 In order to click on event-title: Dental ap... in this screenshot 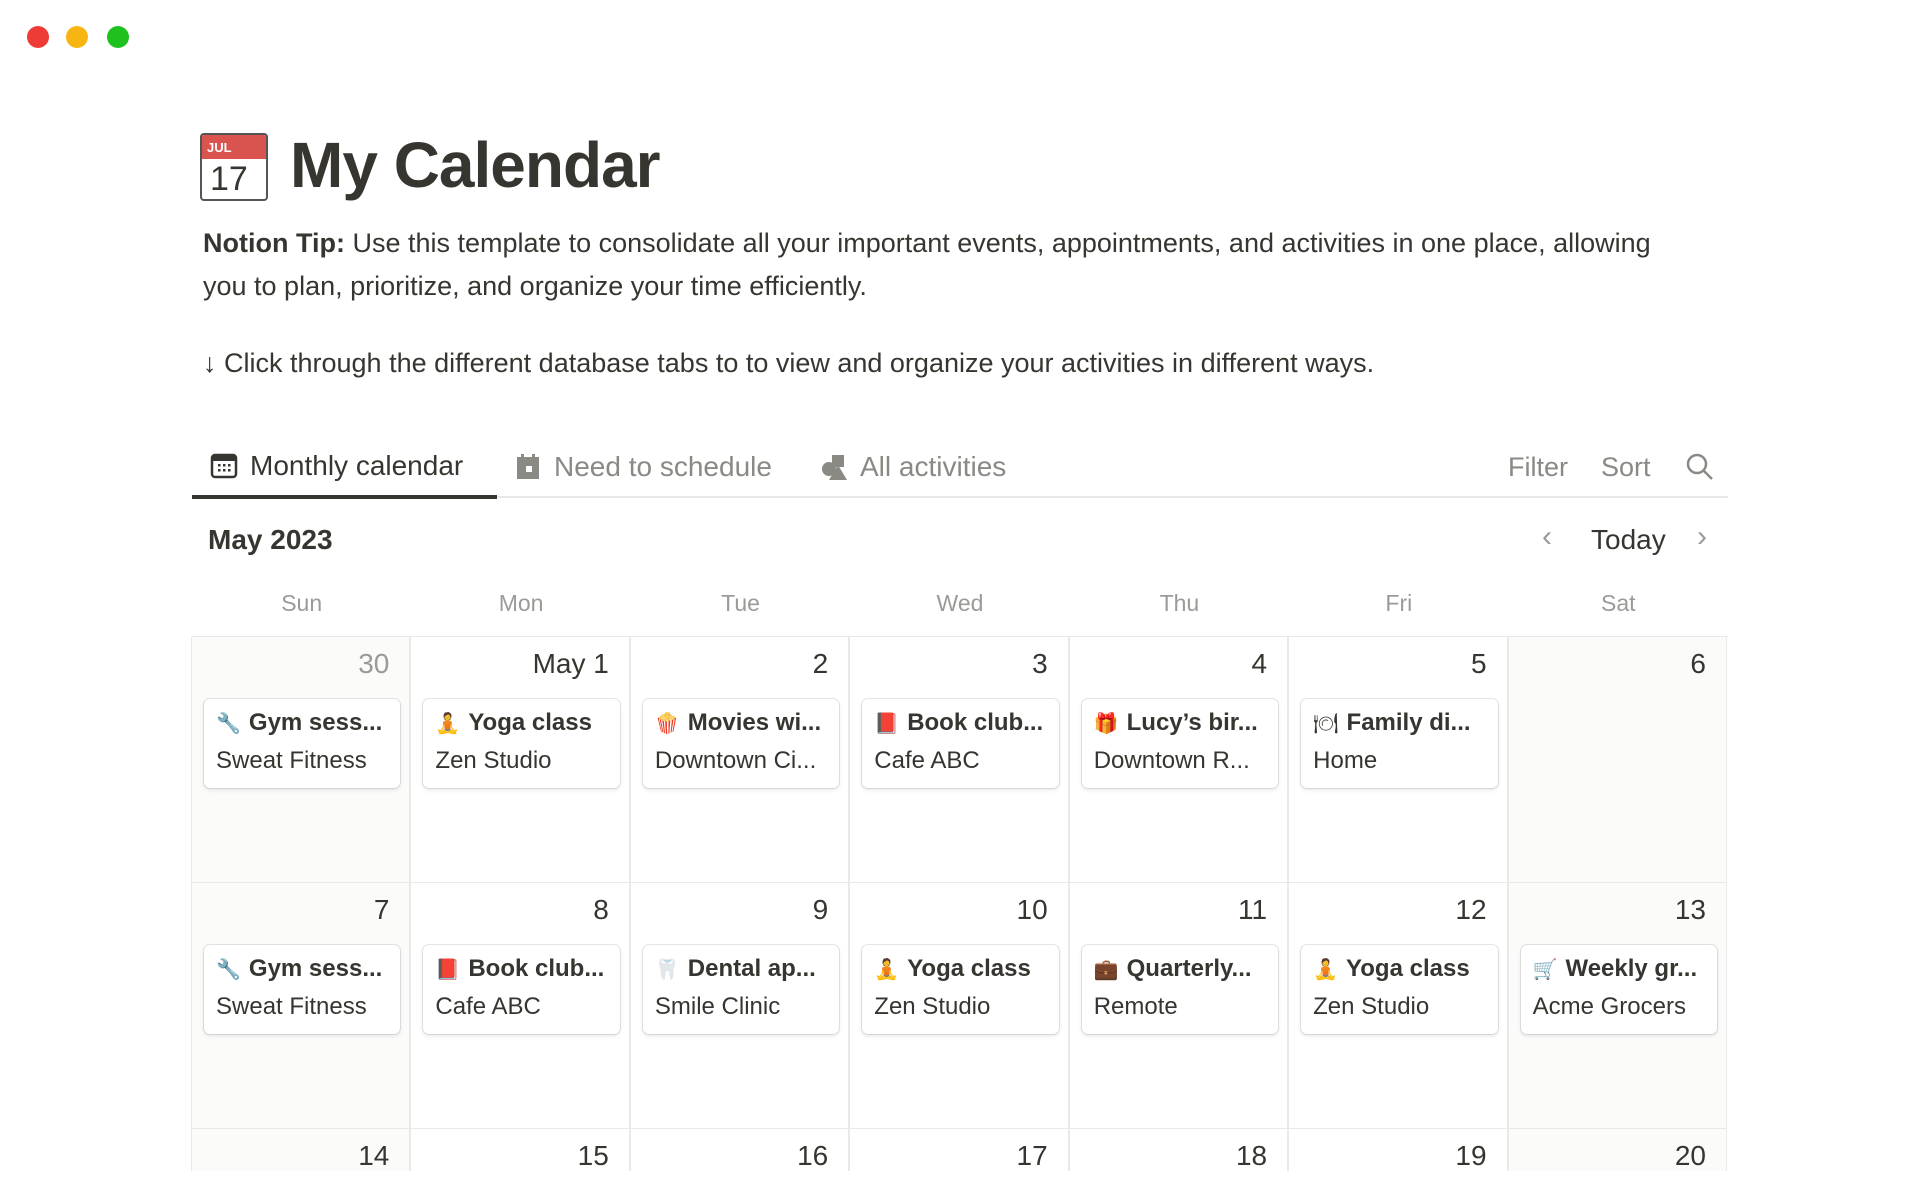, I will do `click(751, 968)`.